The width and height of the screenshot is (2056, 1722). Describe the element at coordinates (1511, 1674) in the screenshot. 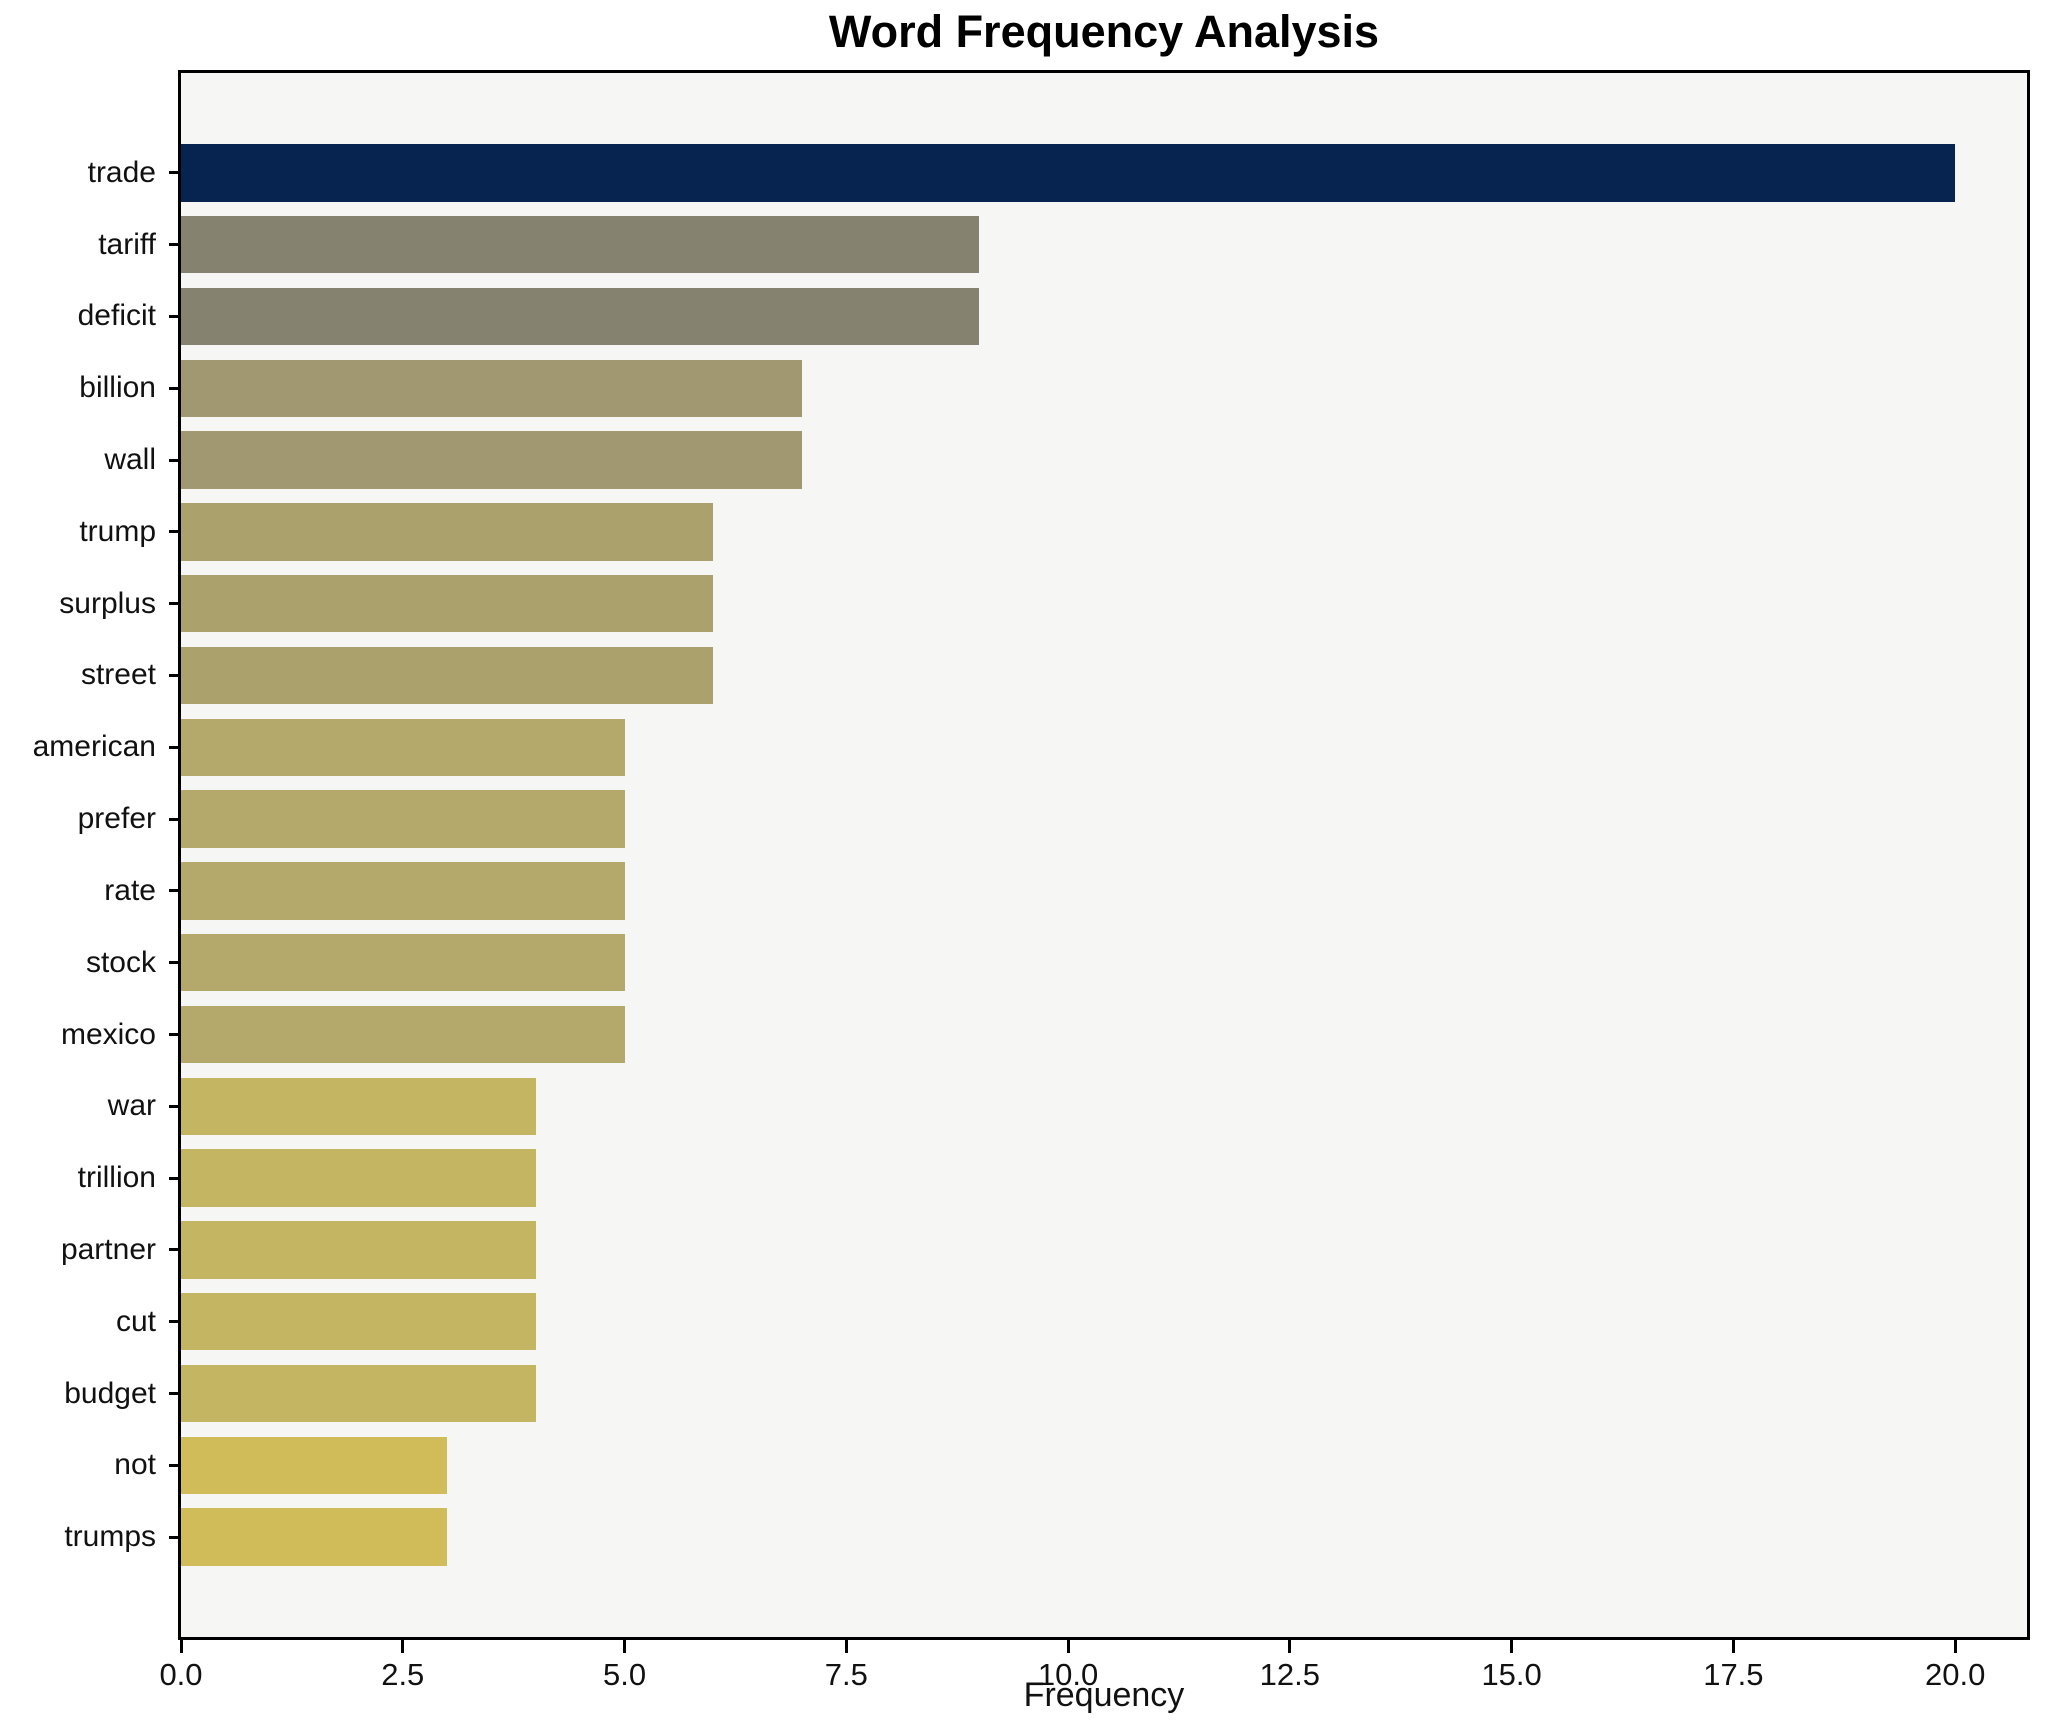

I see `xtick-label: 15.0` at that location.